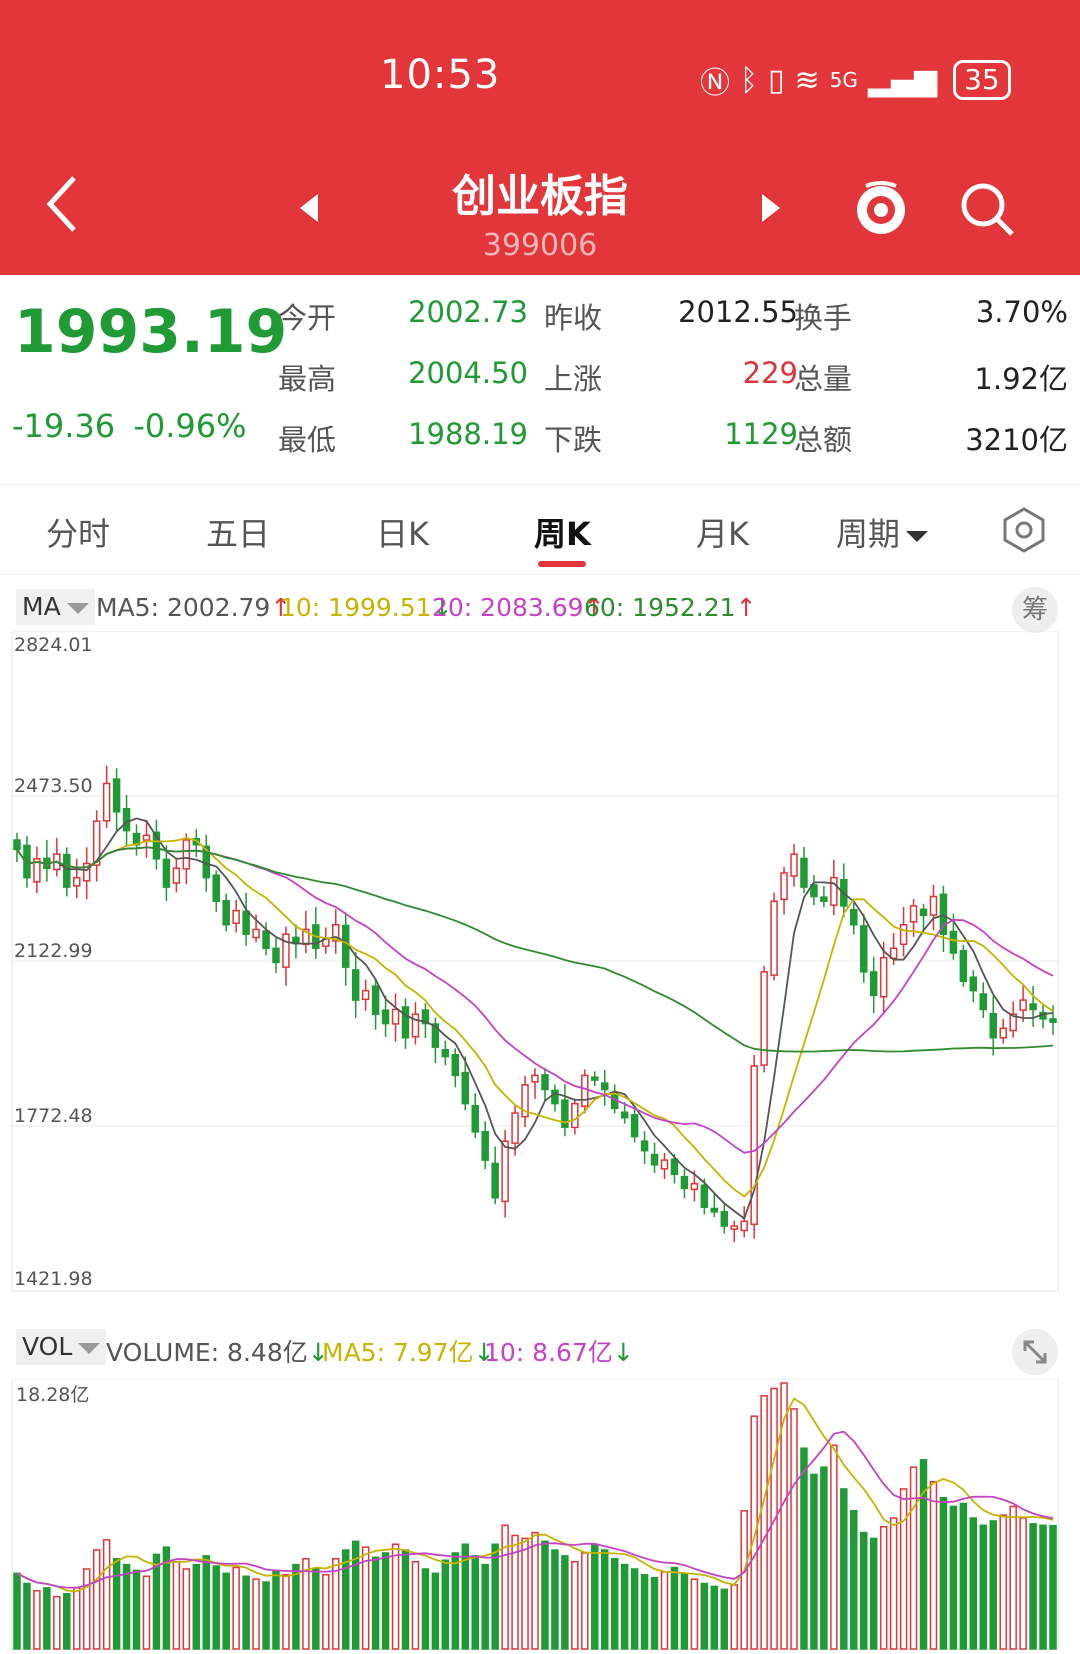 This screenshot has width=1080, height=1654. I want to click on y-tick-label: 2824.01, so click(53, 645).